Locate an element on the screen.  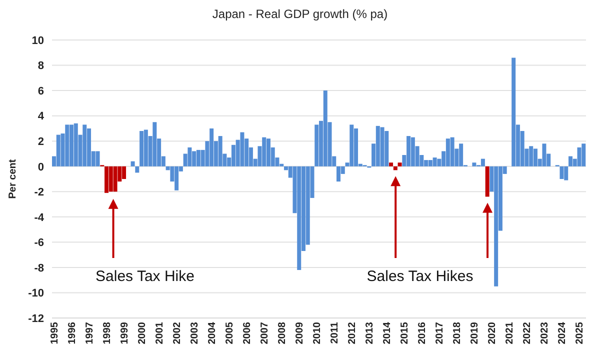
x-tick-label: 2019 is located at coordinates (474, 333).